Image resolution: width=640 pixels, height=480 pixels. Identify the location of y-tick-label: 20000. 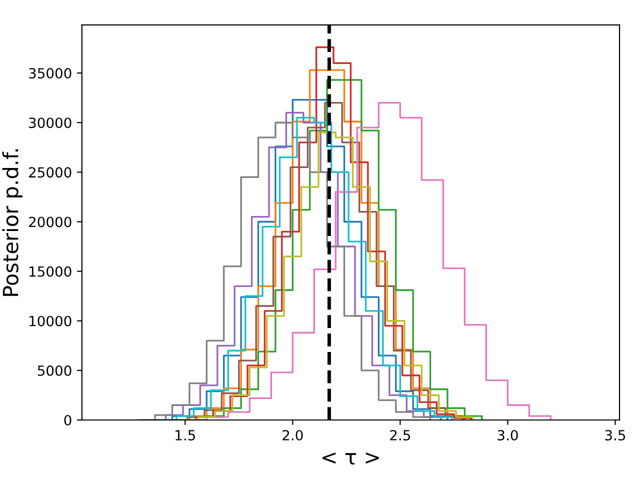
(50, 222).